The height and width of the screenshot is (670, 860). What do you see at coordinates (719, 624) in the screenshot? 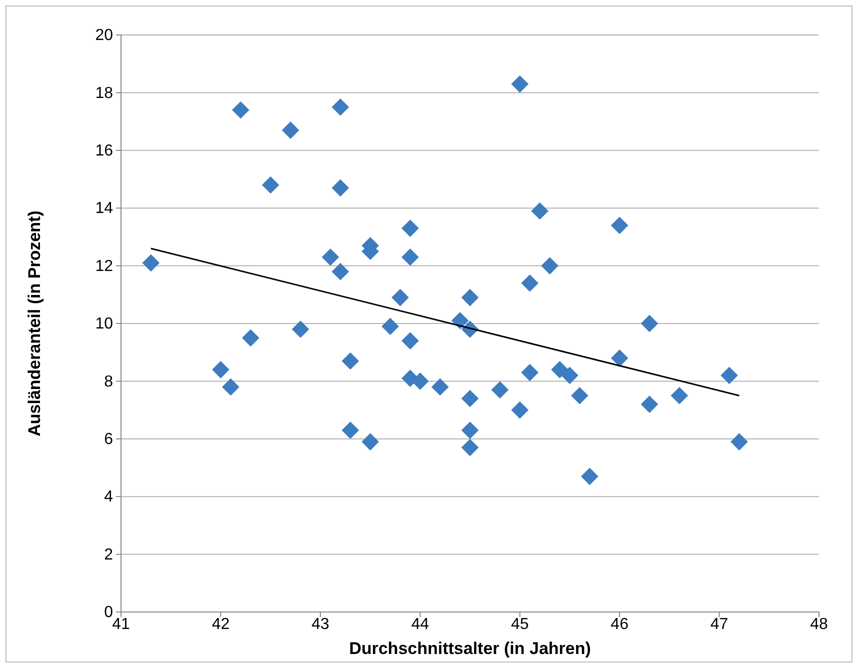
I see `x-tick-label: 47` at bounding box center [719, 624].